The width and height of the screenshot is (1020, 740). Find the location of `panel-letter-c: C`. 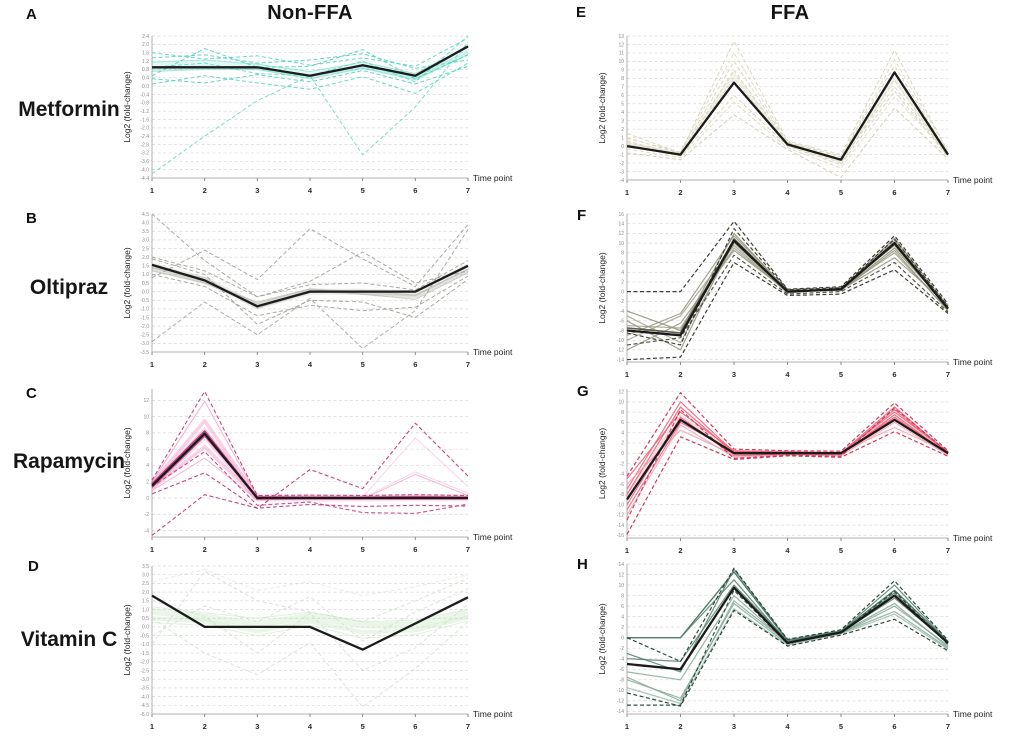

panel-letter-c: C is located at coordinates (31, 393).